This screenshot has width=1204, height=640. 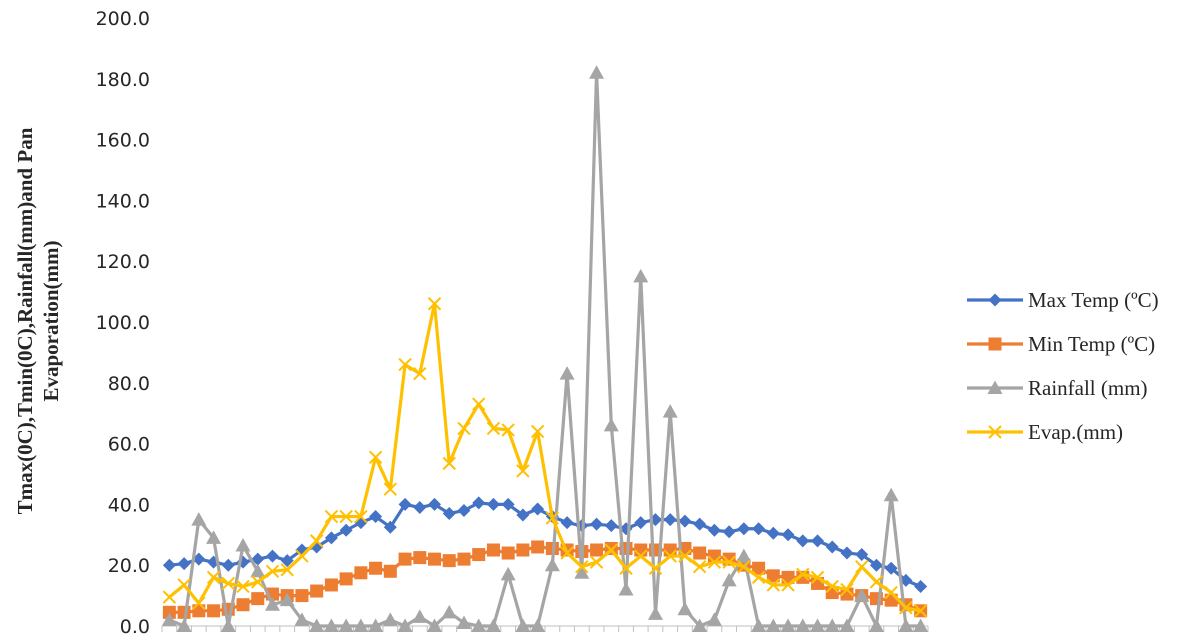 What do you see at coordinates (545, 544) in the screenshot?
I see `series-line` at bounding box center [545, 544].